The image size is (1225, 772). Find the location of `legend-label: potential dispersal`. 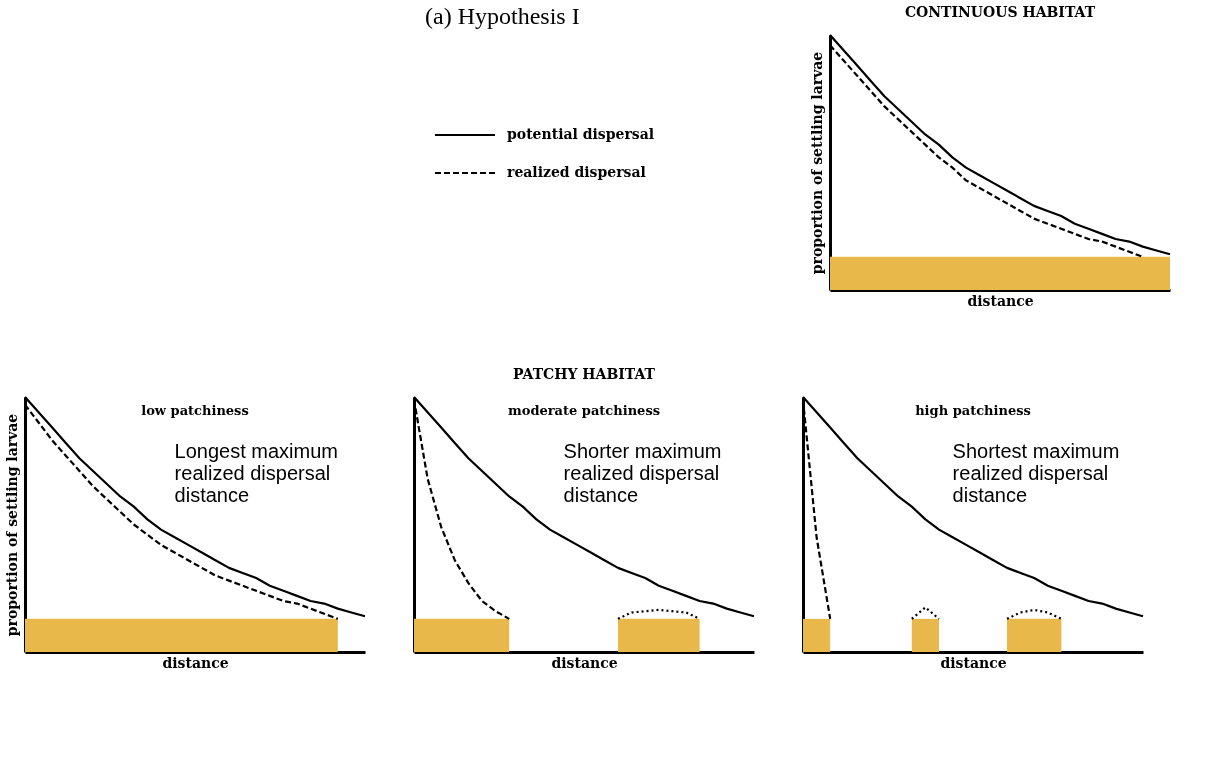

legend-label: potential dispersal is located at coordinates (581, 134).